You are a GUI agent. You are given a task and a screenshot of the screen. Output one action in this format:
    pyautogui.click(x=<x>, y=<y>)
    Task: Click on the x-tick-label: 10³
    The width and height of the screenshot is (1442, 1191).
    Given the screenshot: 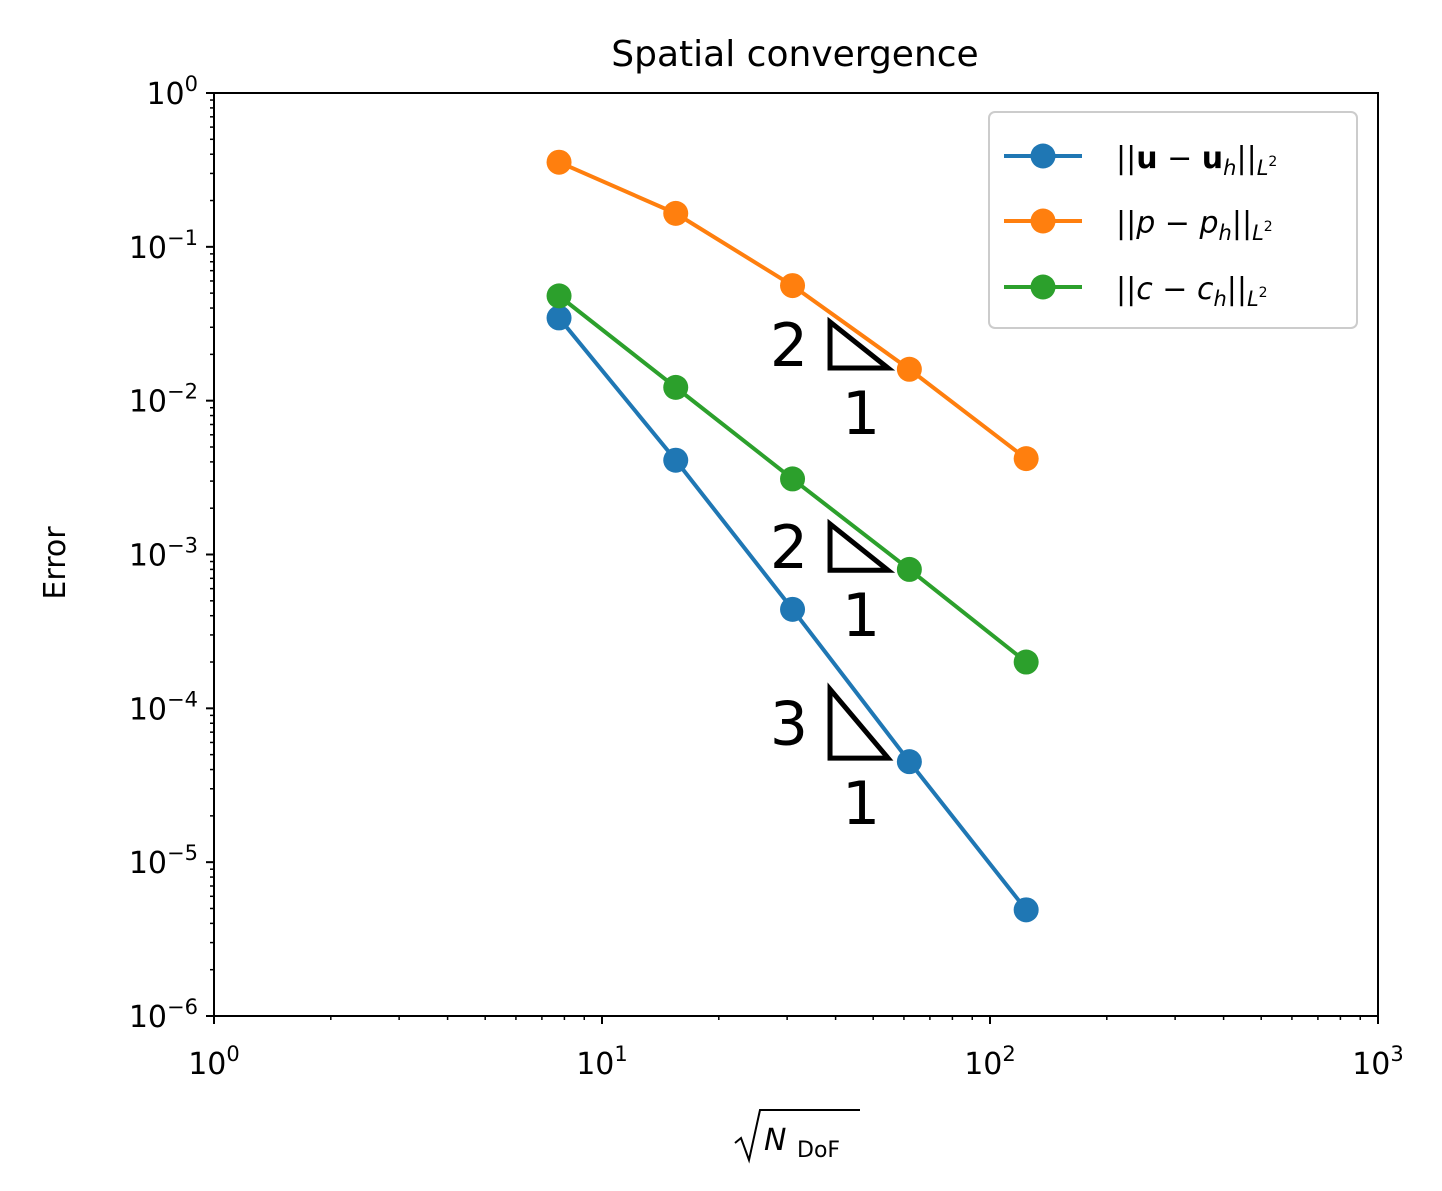 What is the action you would take?
    pyautogui.click(x=1378, y=1062)
    